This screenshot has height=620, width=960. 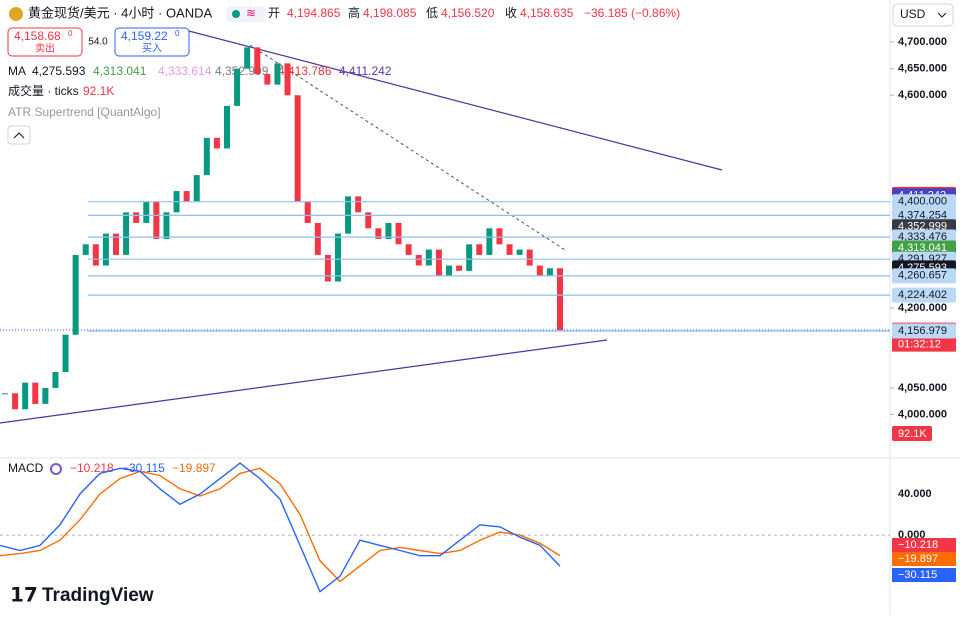 What do you see at coordinates (922, 308) in the screenshot?
I see `y-tick-label: 4,200.000` at bounding box center [922, 308].